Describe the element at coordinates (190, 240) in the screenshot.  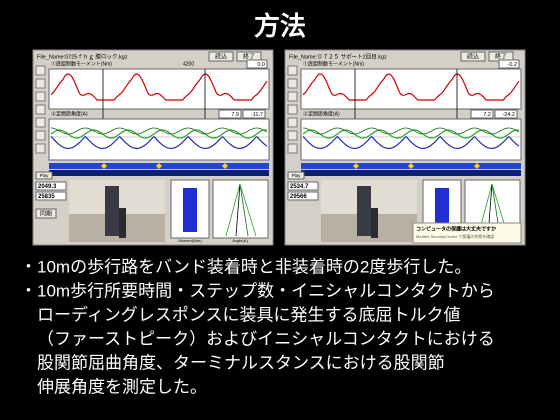
I see `moment-axis: Moment(Nm)` at that location.